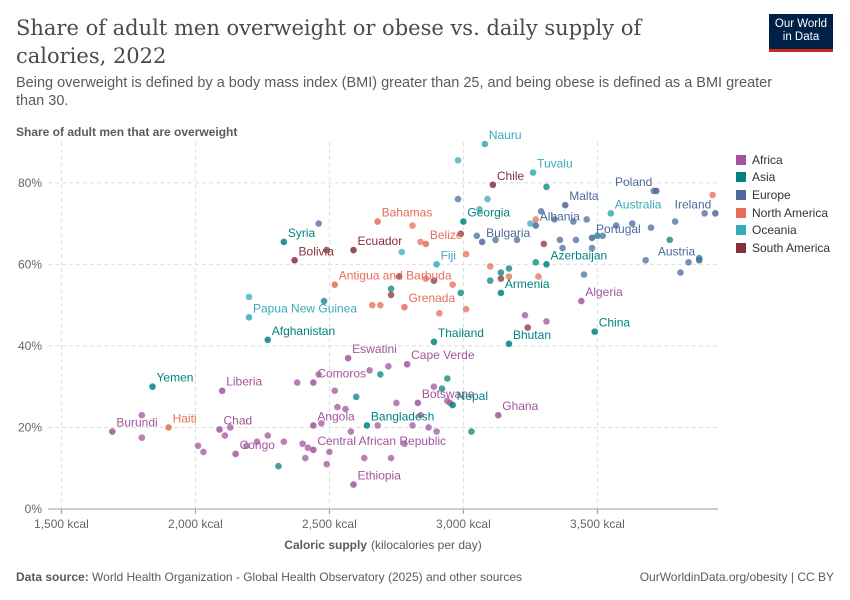 The height and width of the screenshot is (600, 850). What do you see at coordinates (783, 178) in the screenshot?
I see `legend-item: Asia` at bounding box center [783, 178].